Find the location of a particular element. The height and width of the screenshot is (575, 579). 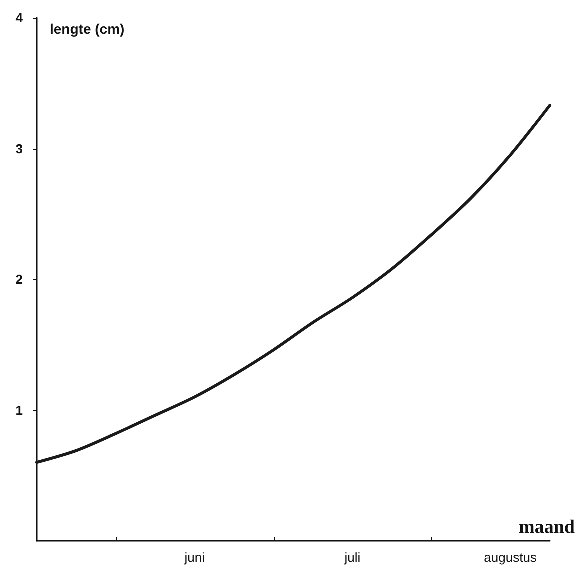

y-tick-label: 1 is located at coordinates (19, 410).